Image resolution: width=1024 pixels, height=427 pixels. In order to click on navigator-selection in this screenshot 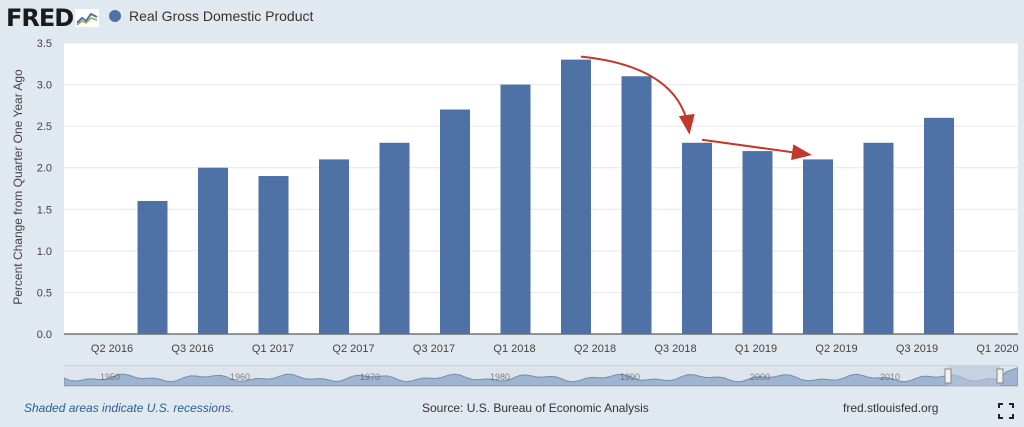, I will do `click(974, 376)`.